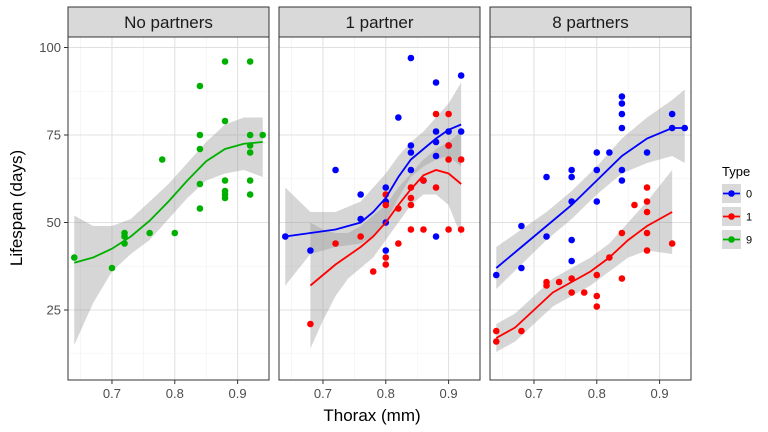  What do you see at coordinates (53, 179) in the screenshot?
I see `y-axis: 25 50 75 100` at bounding box center [53, 179].